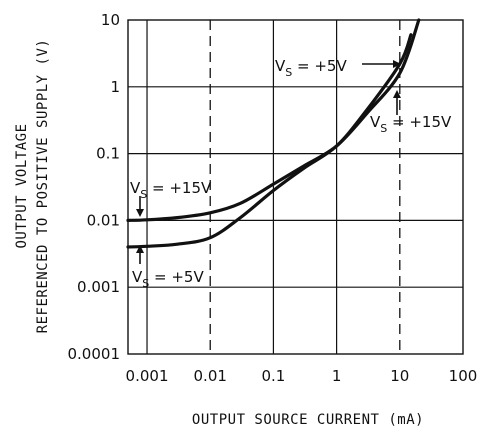 This screenshot has width=482, height=434. Describe the element at coordinates (94, 354) in the screenshot. I see `y-tick-label: 0.0001` at that location.